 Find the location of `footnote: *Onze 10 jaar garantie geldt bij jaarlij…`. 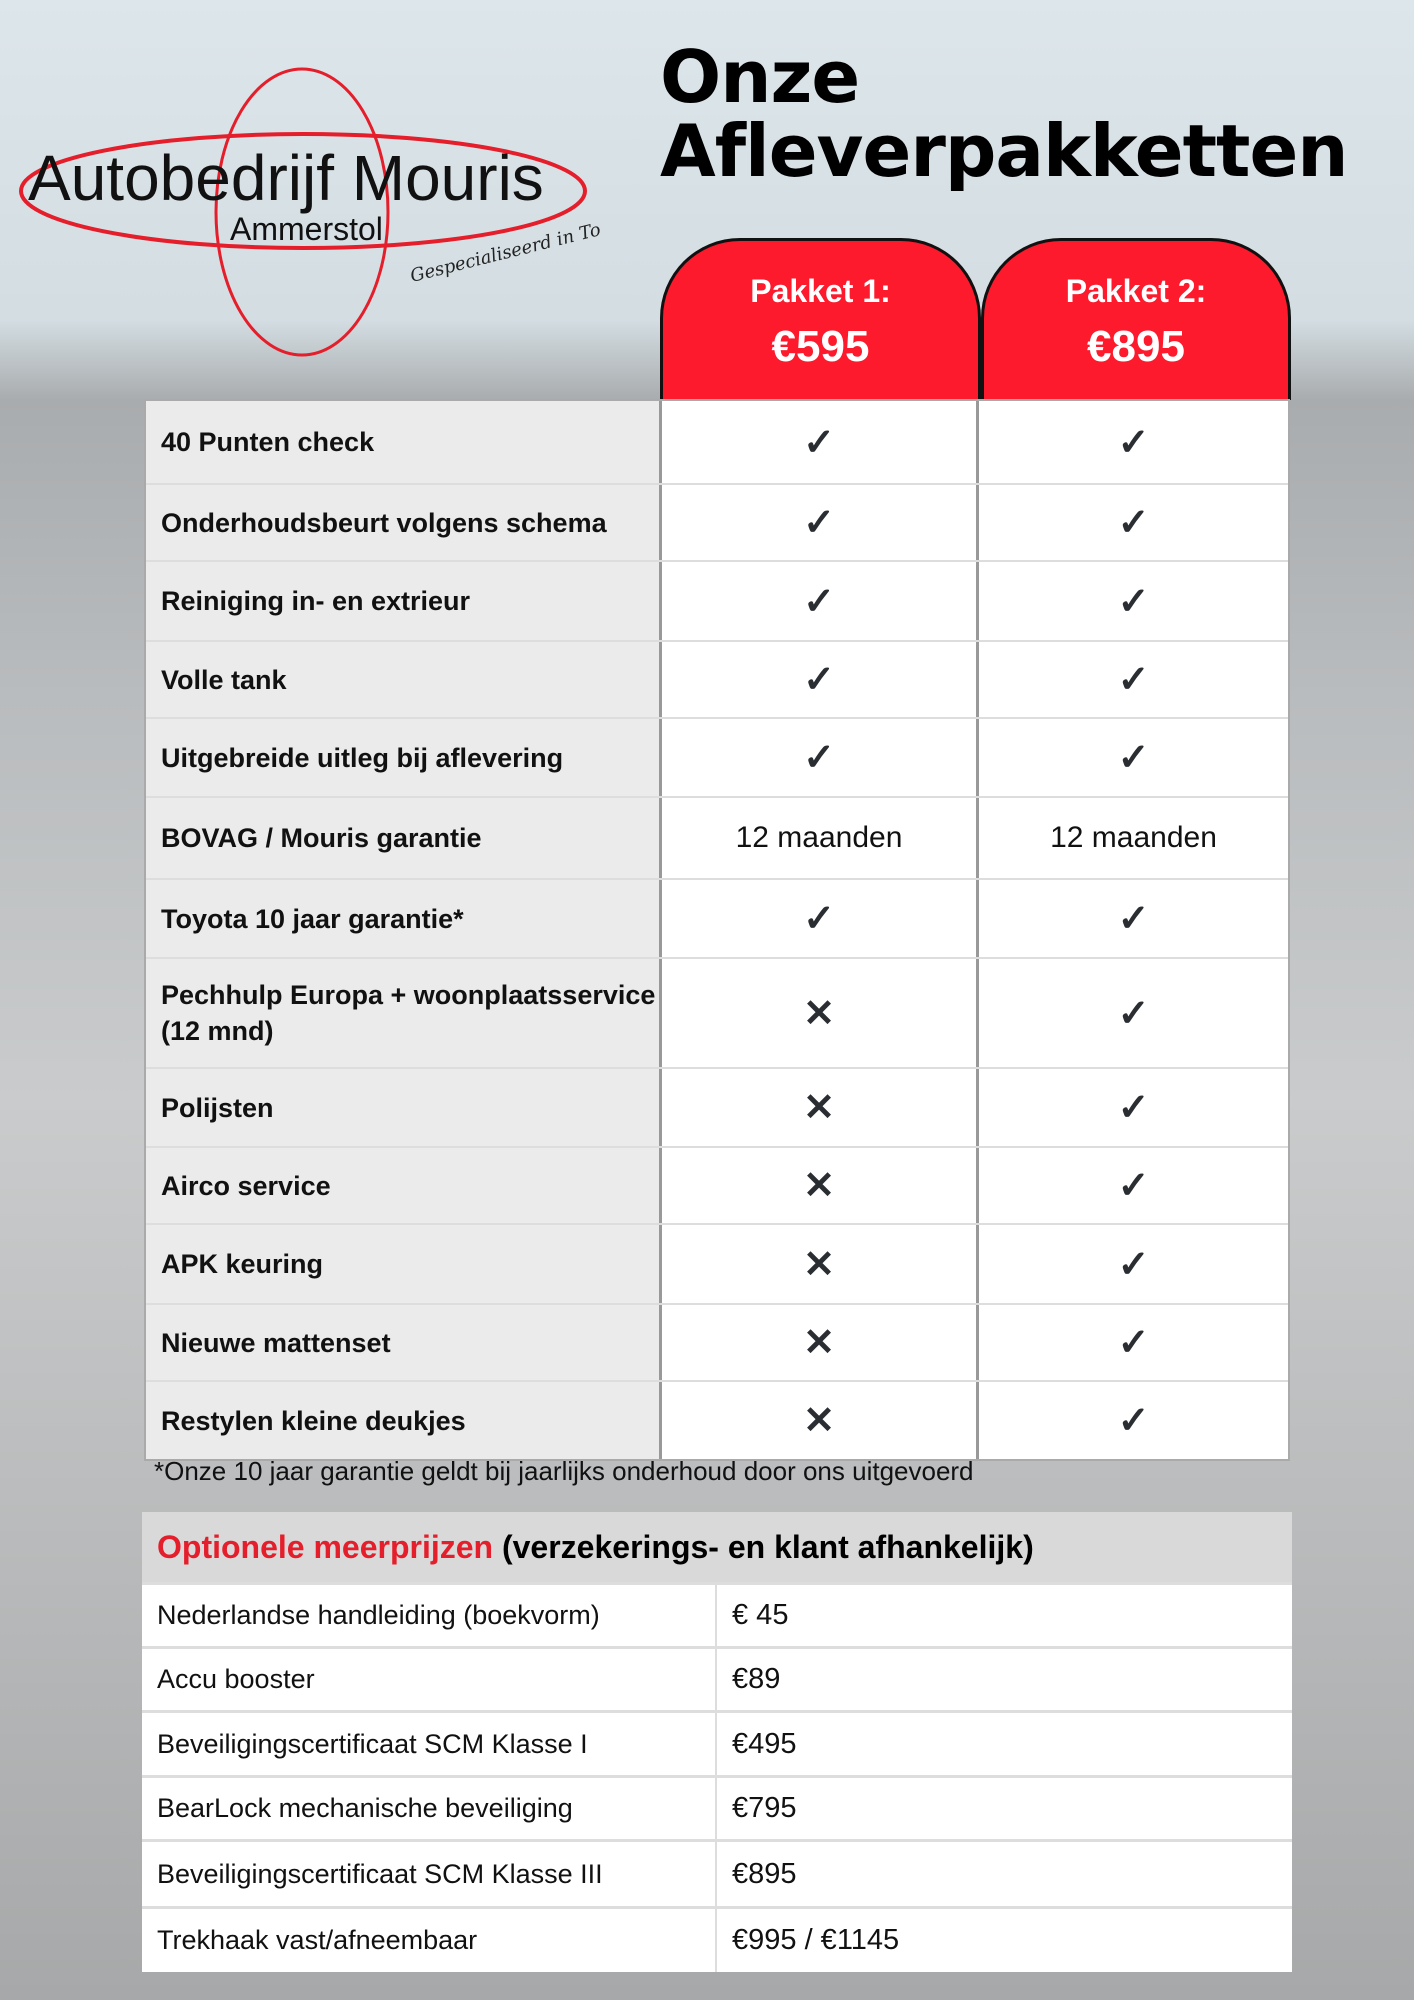

footnote: *Onze 10 jaar garantie geldt bij jaarlij… is located at coordinates (564, 1471).